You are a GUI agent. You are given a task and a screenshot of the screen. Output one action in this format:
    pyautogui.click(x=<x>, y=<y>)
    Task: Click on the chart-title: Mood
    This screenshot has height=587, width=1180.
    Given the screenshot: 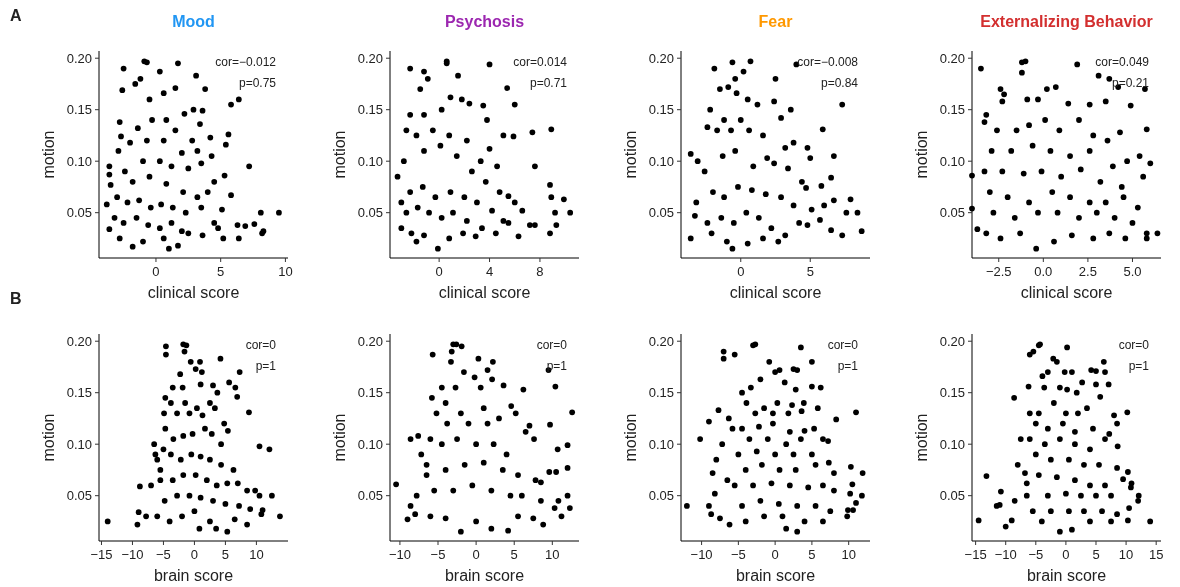 What is the action you would take?
    pyautogui.click(x=193, y=21)
    